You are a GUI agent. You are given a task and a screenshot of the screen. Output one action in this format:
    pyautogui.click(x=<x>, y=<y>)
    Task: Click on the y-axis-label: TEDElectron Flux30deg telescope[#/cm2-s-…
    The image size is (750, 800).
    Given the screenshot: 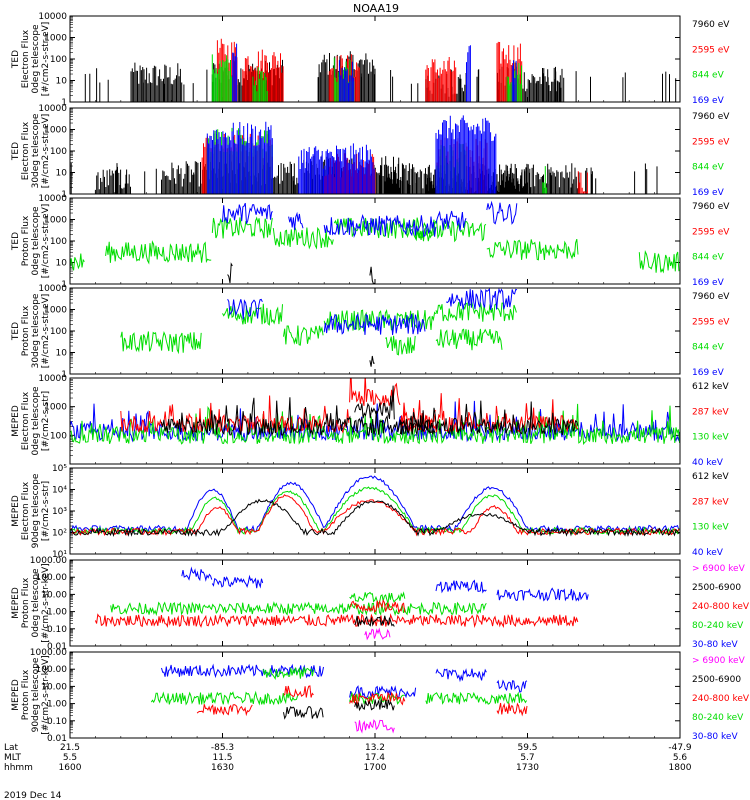 What is the action you would take?
    pyautogui.click(x=31, y=150)
    